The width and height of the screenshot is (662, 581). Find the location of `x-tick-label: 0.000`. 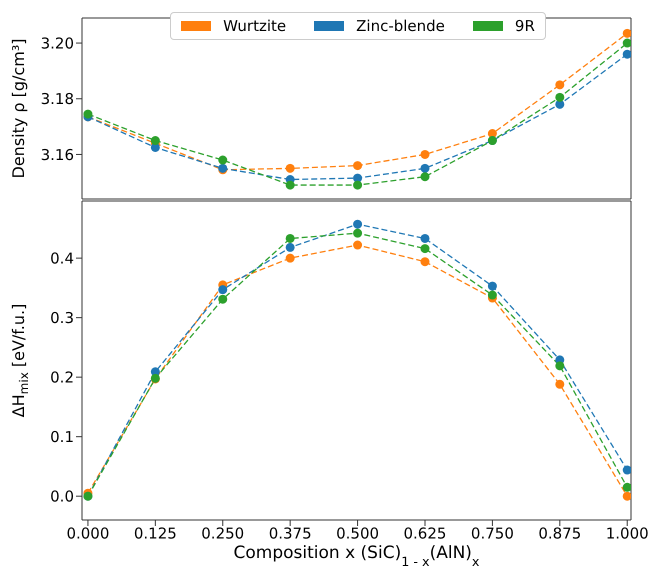

x-tick-label: 0.000 is located at coordinates (88, 533).